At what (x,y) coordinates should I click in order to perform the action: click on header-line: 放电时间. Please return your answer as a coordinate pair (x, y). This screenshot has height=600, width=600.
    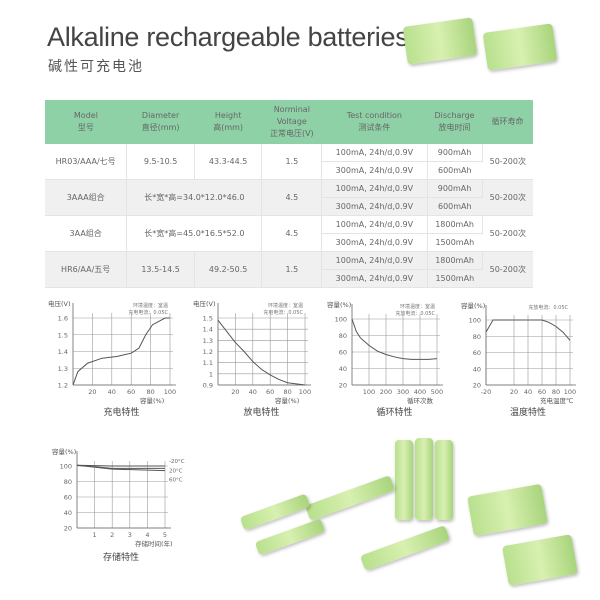
    Looking at the image, I should click on (454, 127).